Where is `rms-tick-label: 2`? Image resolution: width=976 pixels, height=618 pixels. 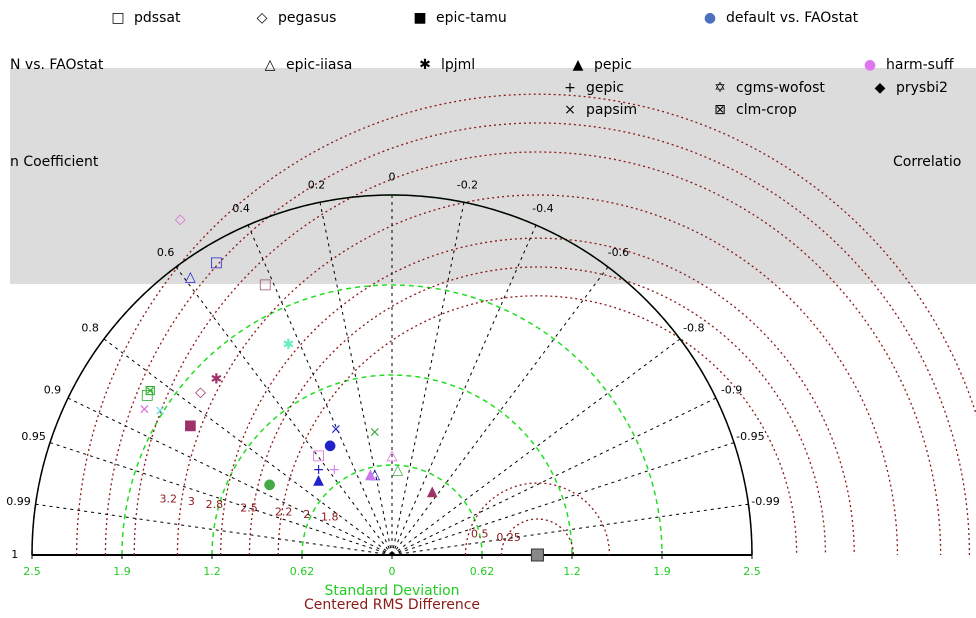
rms-tick-label: 2 is located at coordinates (306, 514).